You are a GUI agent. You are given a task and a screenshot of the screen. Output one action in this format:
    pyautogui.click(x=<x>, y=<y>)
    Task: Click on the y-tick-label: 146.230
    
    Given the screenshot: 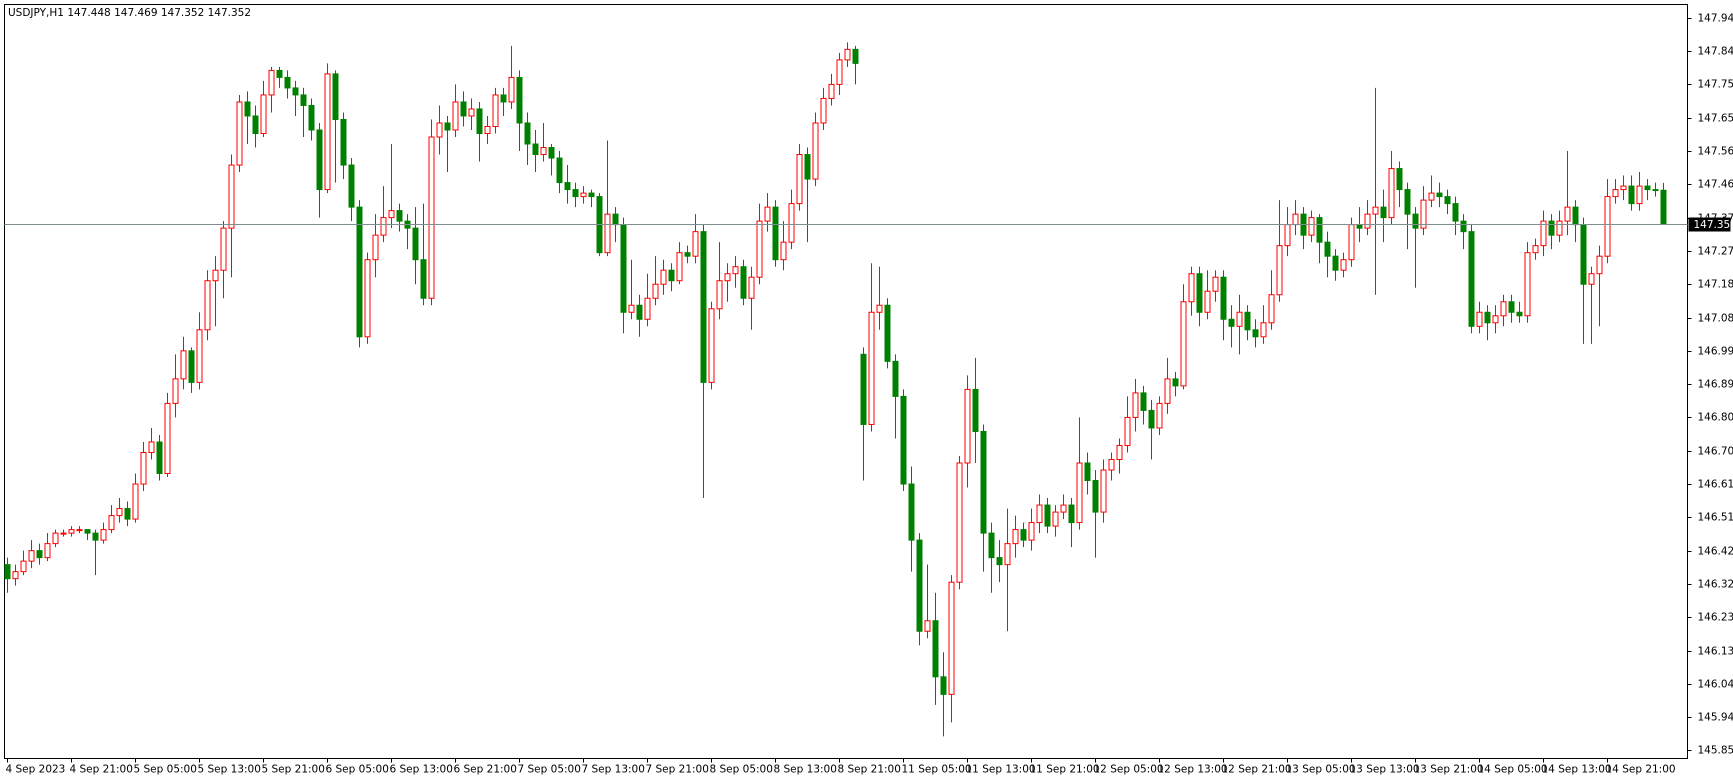 What is the action you would take?
    pyautogui.click(x=1715, y=618)
    